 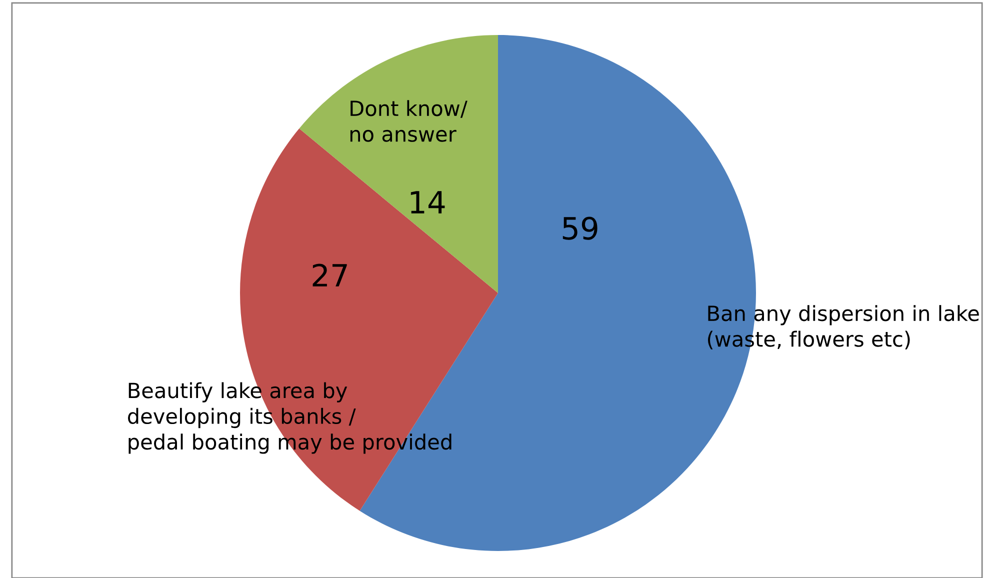 I want to click on data-label: 14, so click(x=427, y=202).